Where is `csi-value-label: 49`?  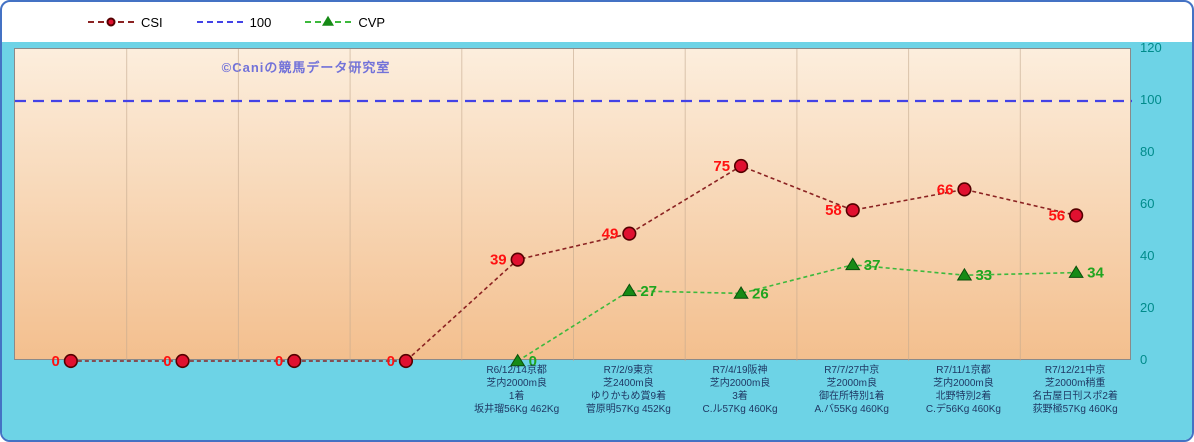
csi-value-label: 49 is located at coordinates (610, 234).